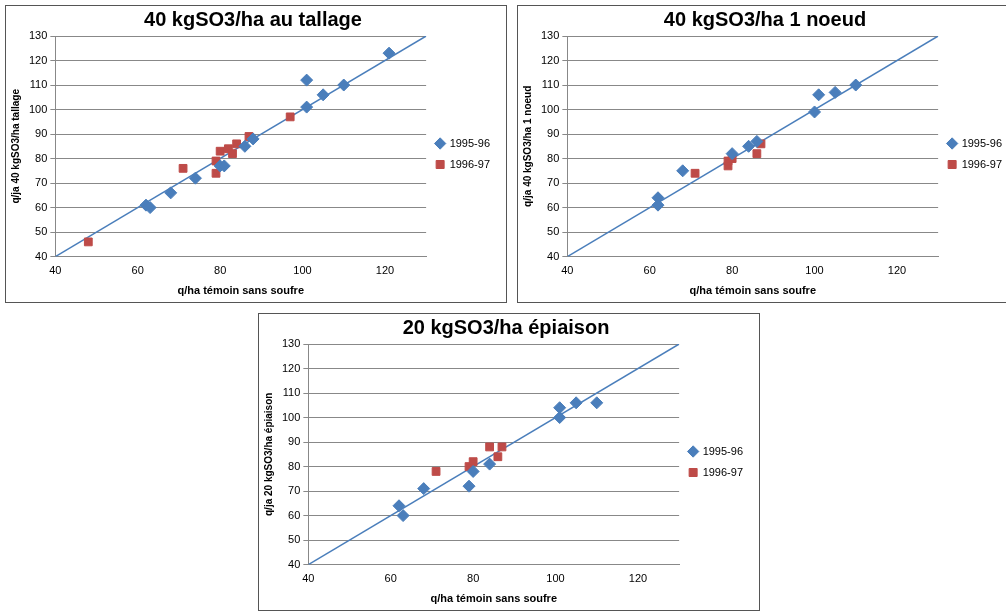  Describe the element at coordinates (253, 18) in the screenshot. I see `chart-title: 40 kgSO3/ha au tallage` at that location.